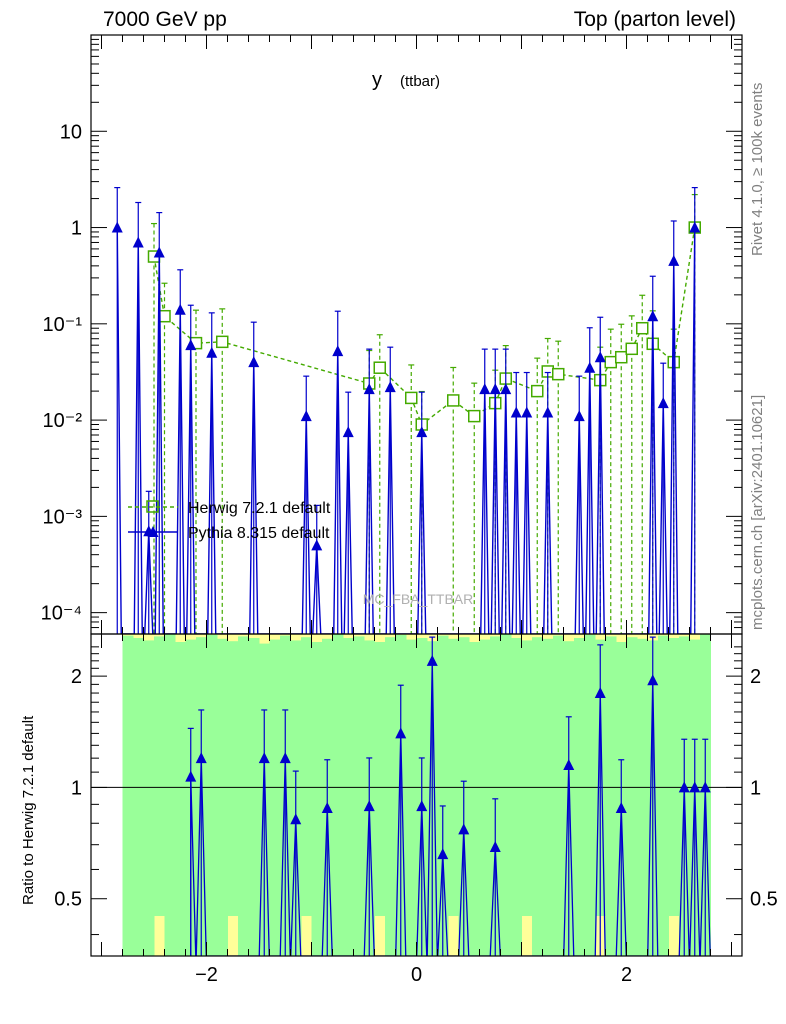 This screenshot has height=1024, width=786. Describe the element at coordinates (68, 900) in the screenshot. I see `ratio-y-tick-label: 0.5` at that location.